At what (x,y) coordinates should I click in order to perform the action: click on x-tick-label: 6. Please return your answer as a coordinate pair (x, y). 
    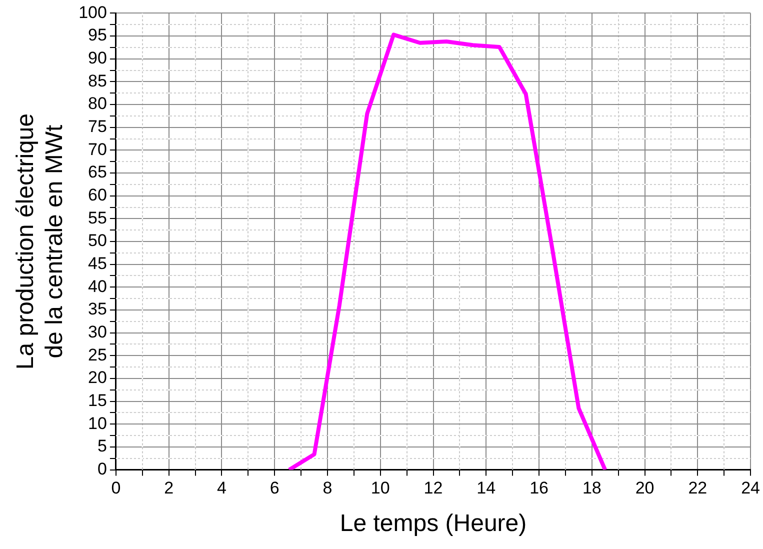
    Looking at the image, I should click on (275, 488).